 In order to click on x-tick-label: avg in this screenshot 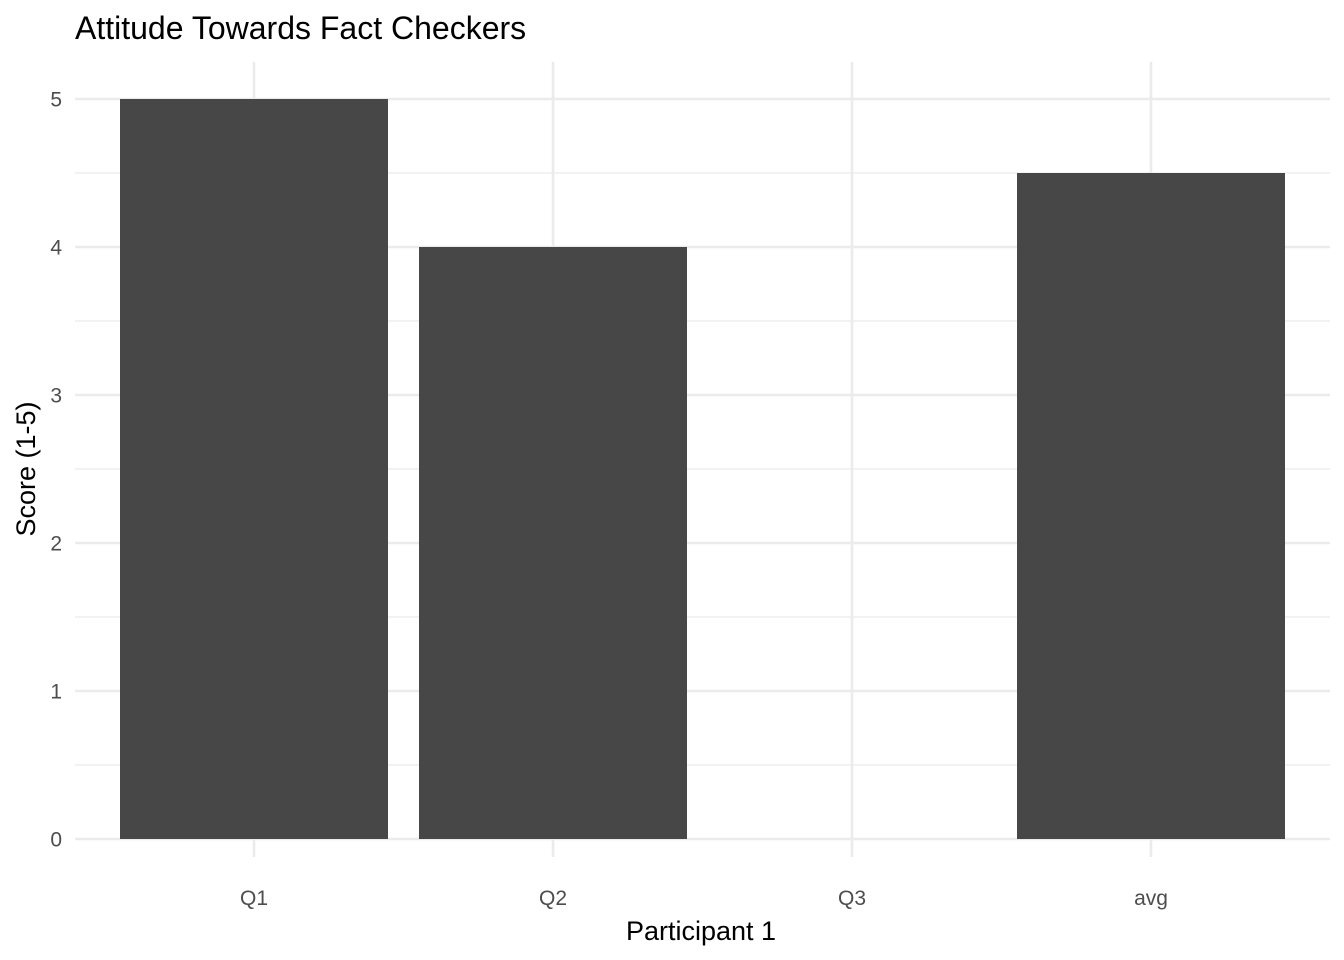, I will do `click(1151, 898)`.